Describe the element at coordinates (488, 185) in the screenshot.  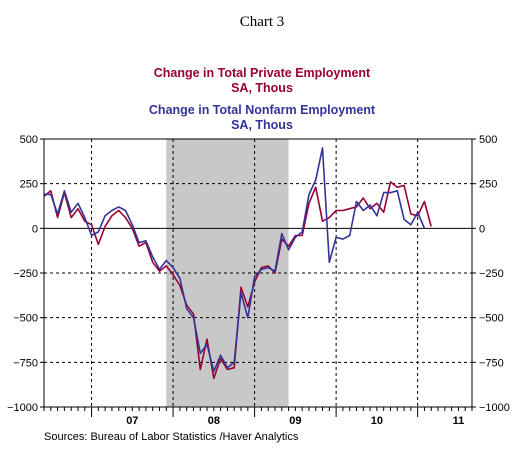
I see `y-tick-label-right: 250` at that location.